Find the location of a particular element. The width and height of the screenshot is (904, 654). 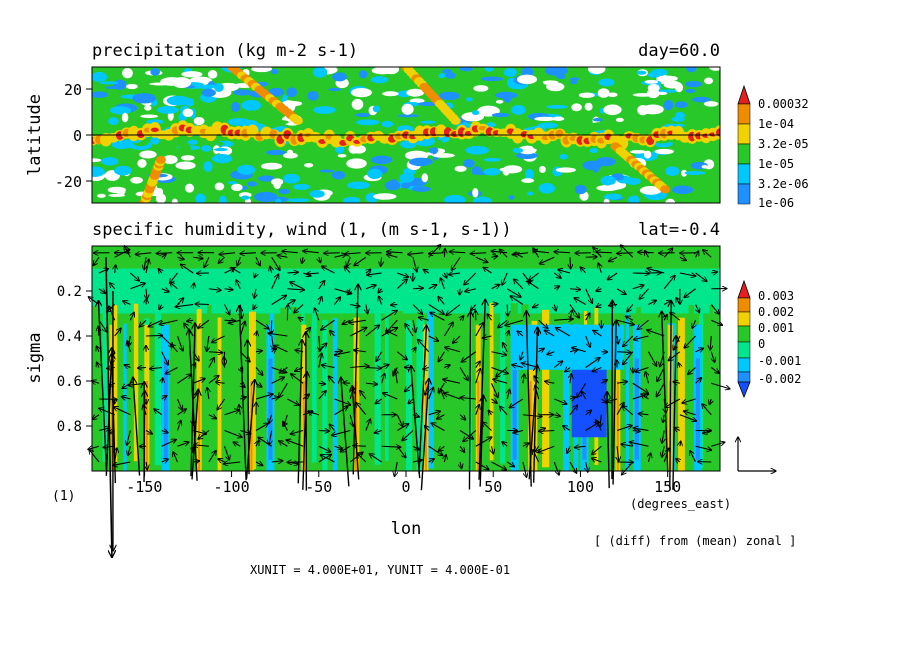

lon-tick-label: 100 is located at coordinates (580, 487).